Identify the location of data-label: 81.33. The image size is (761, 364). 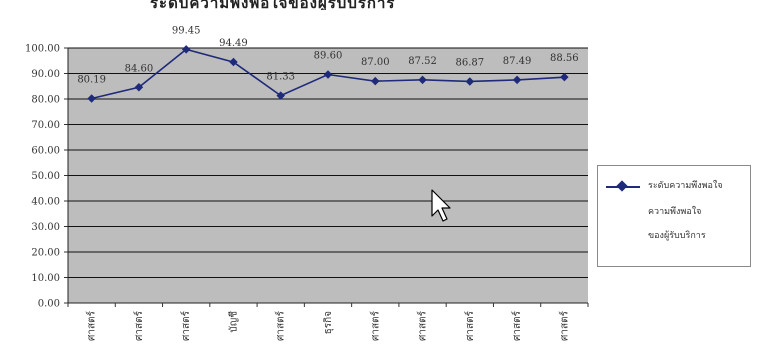
(280, 77).